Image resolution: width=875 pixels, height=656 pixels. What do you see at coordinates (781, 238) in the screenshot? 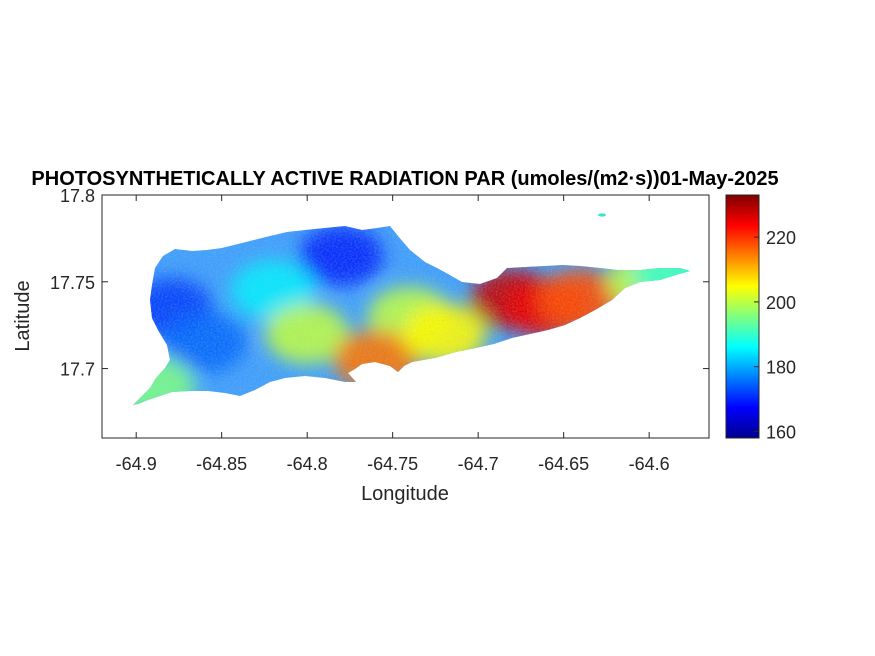
I see `colorbar-tick-label: 220` at bounding box center [781, 238].